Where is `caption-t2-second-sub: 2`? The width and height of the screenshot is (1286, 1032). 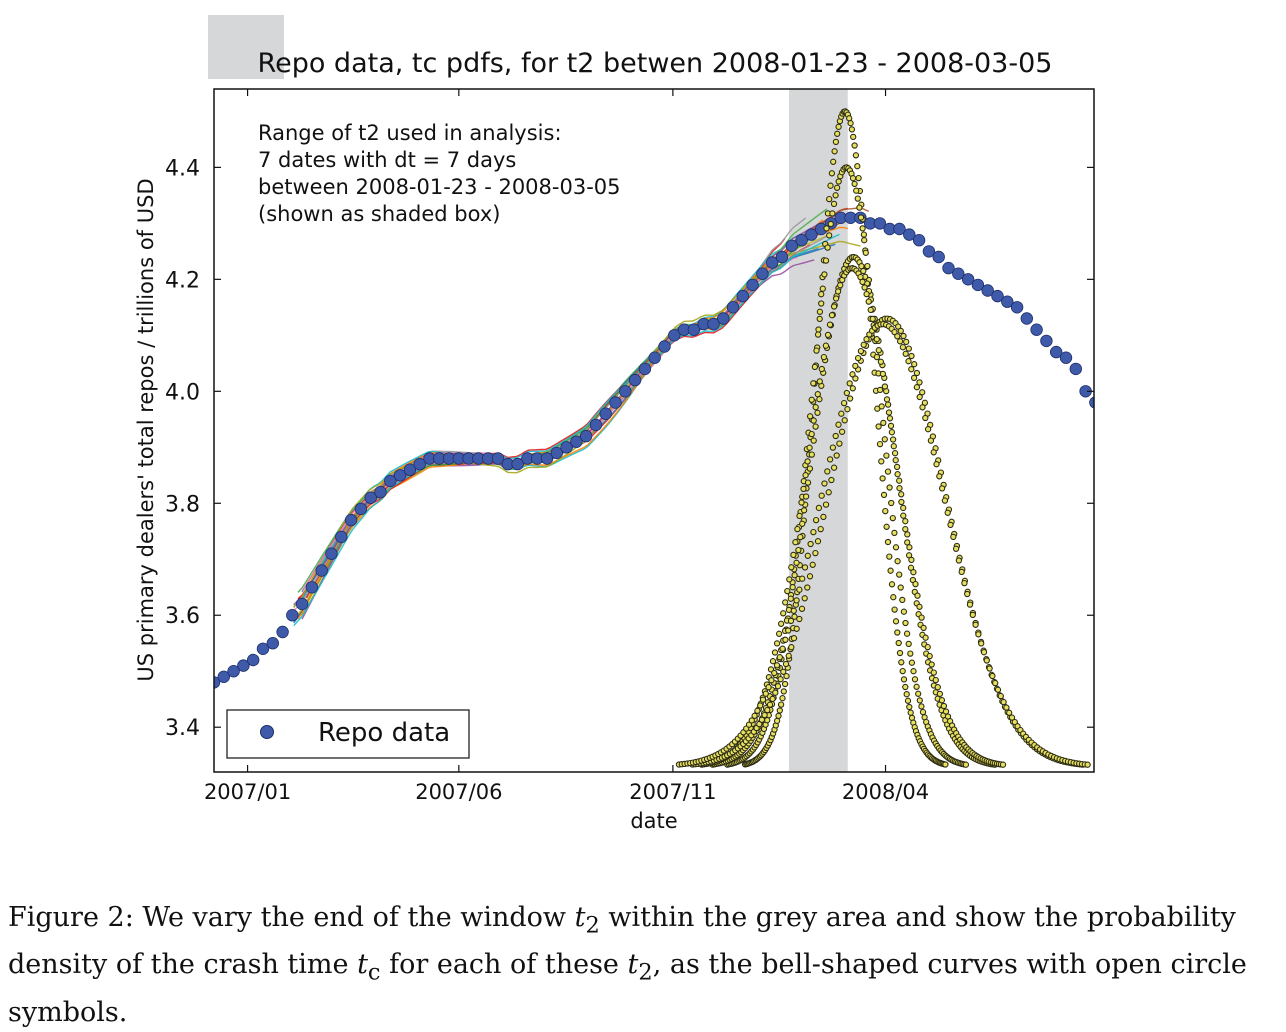
caption-t2-second-sub: 2 is located at coordinates (645, 972).